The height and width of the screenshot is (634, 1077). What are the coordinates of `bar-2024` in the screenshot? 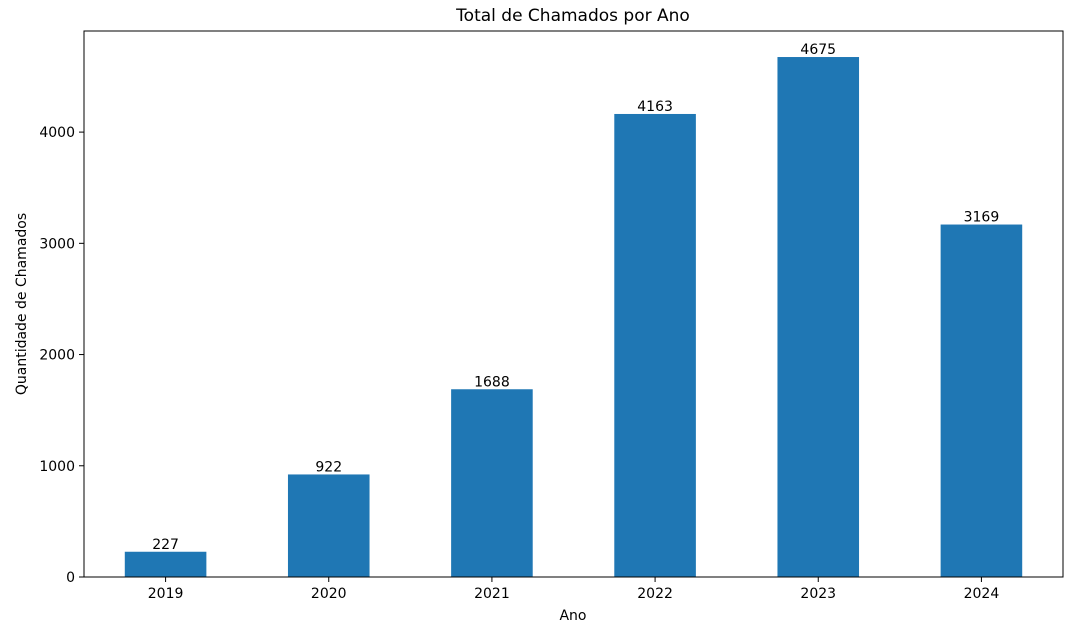 It's located at (981, 400).